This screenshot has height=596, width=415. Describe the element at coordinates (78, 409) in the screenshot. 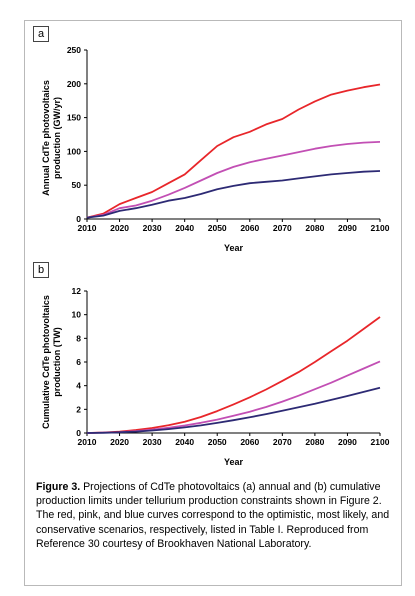

I see `y-tick-label: 2` at that location.